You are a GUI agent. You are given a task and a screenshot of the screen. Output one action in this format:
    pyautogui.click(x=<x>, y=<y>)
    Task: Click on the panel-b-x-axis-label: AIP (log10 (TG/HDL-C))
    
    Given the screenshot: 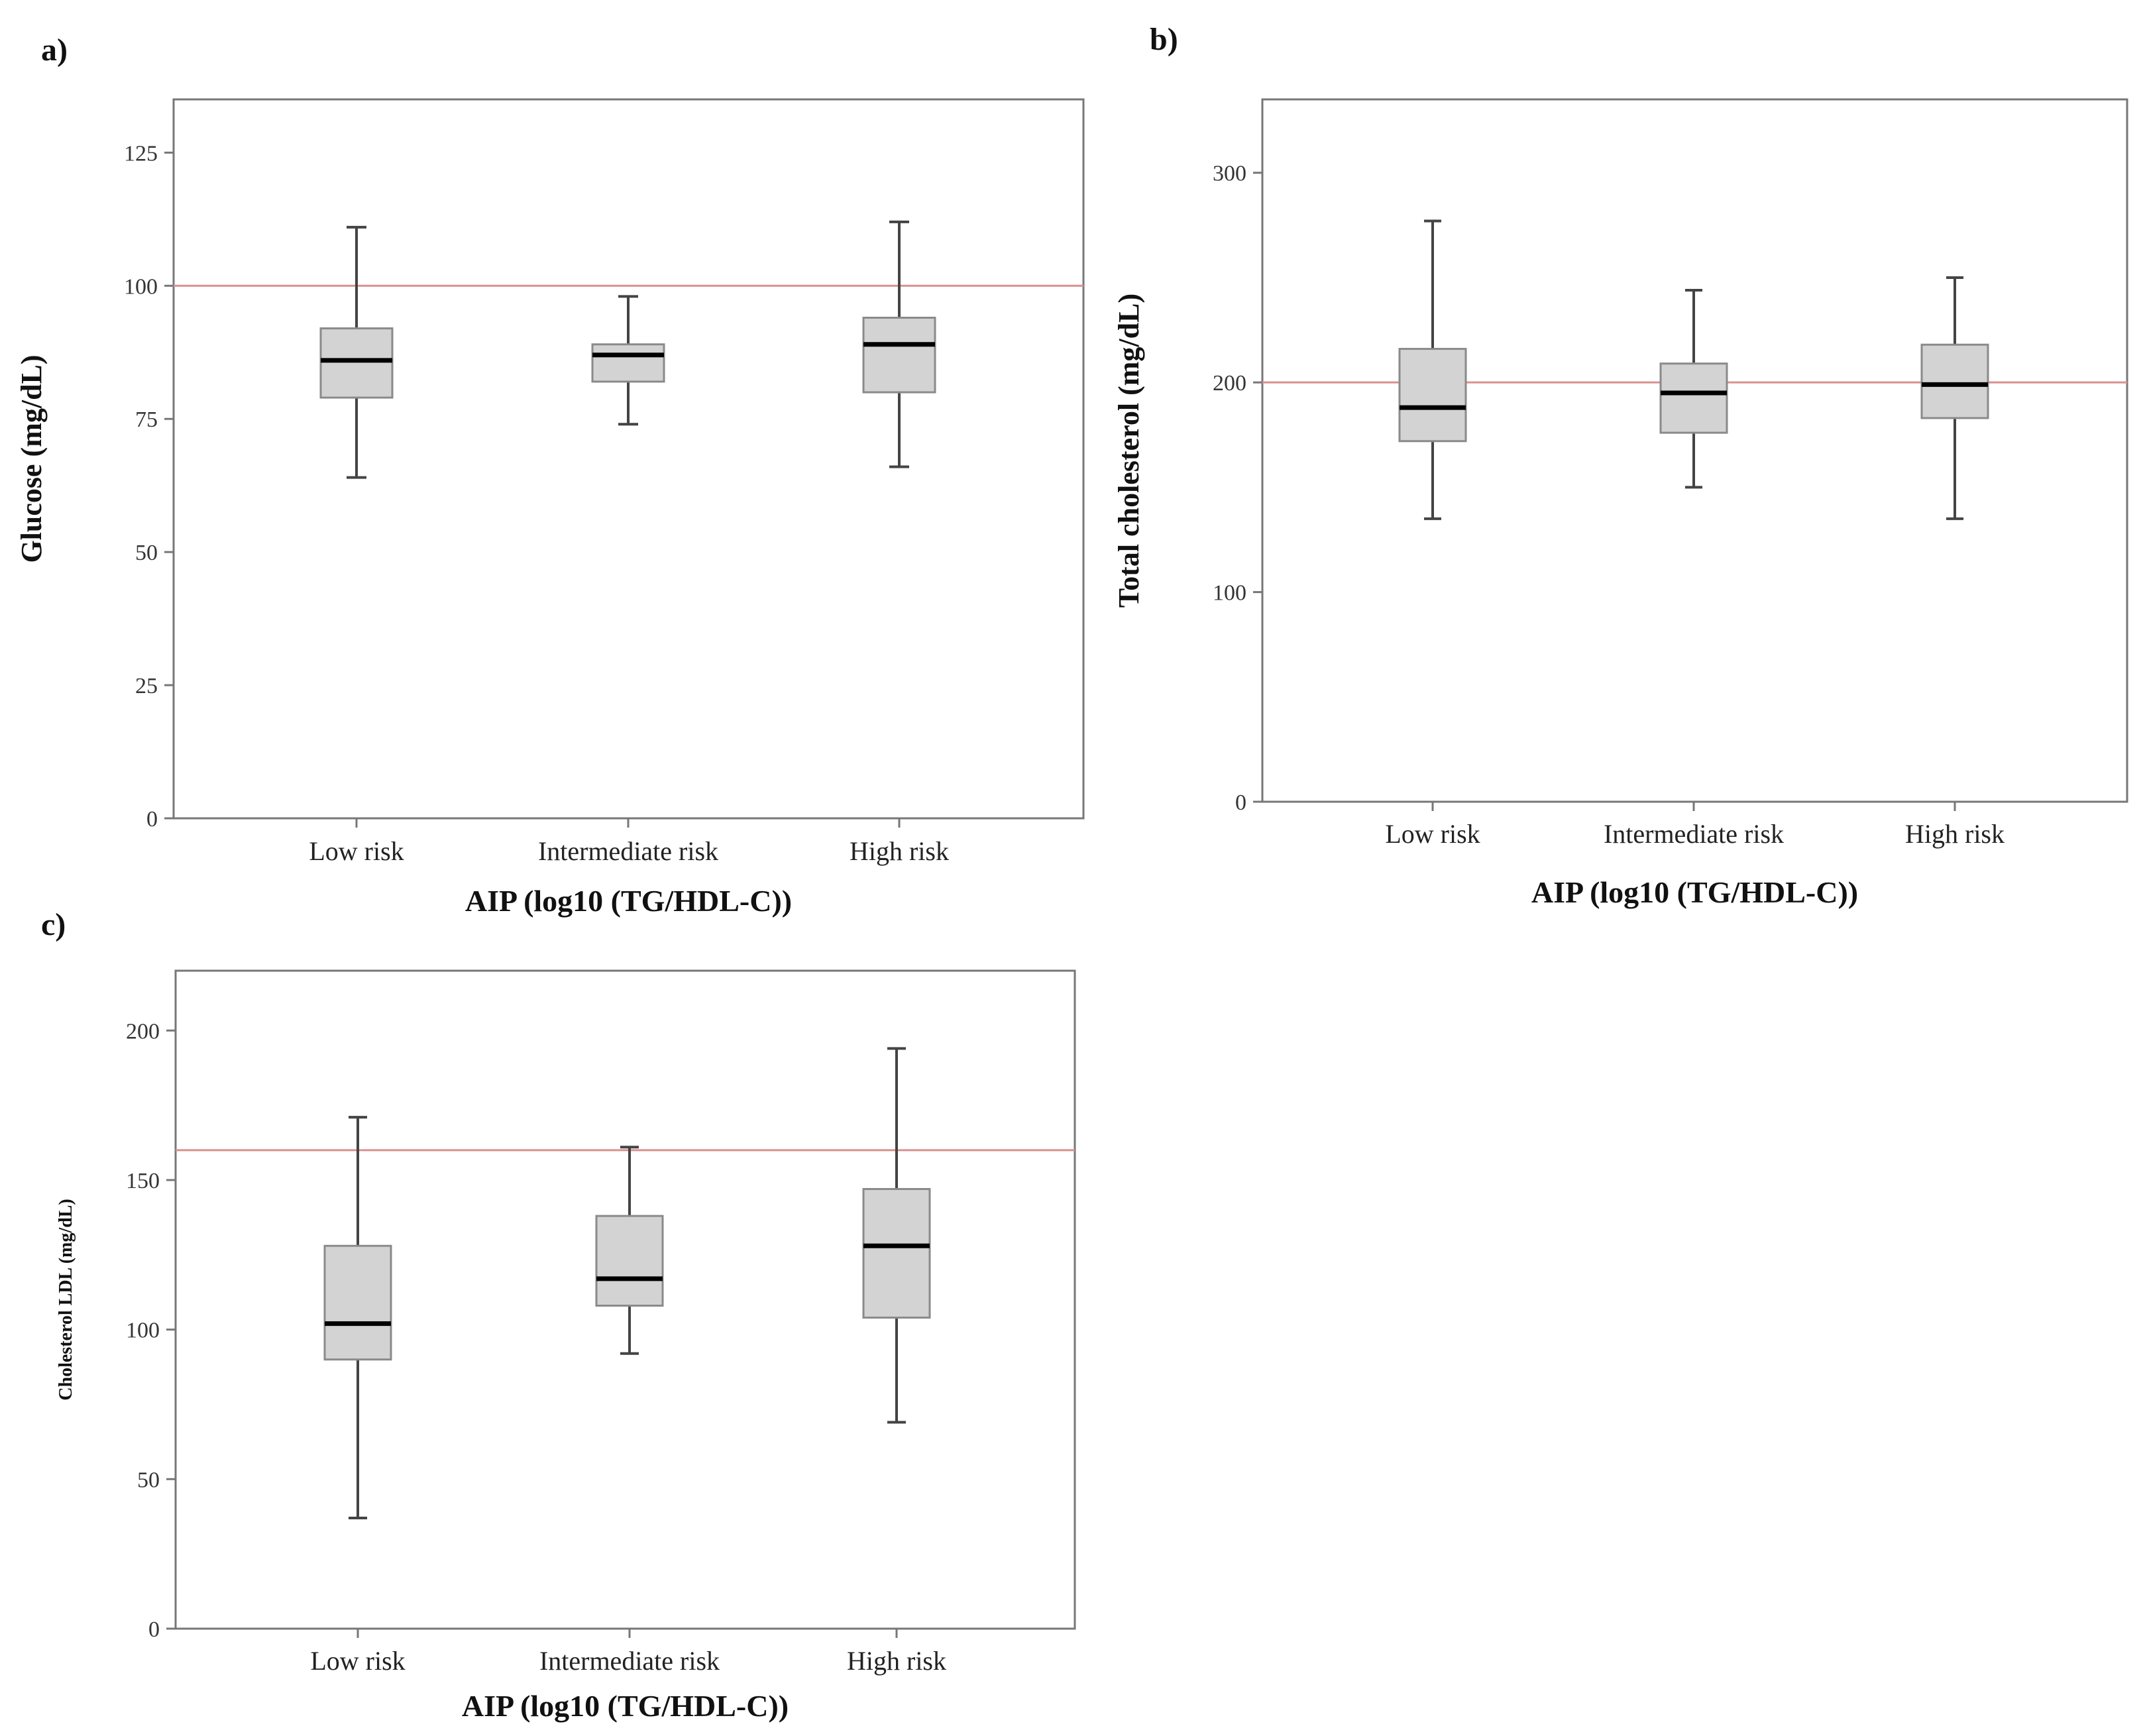 What is the action you would take?
    pyautogui.click(x=1694, y=892)
    